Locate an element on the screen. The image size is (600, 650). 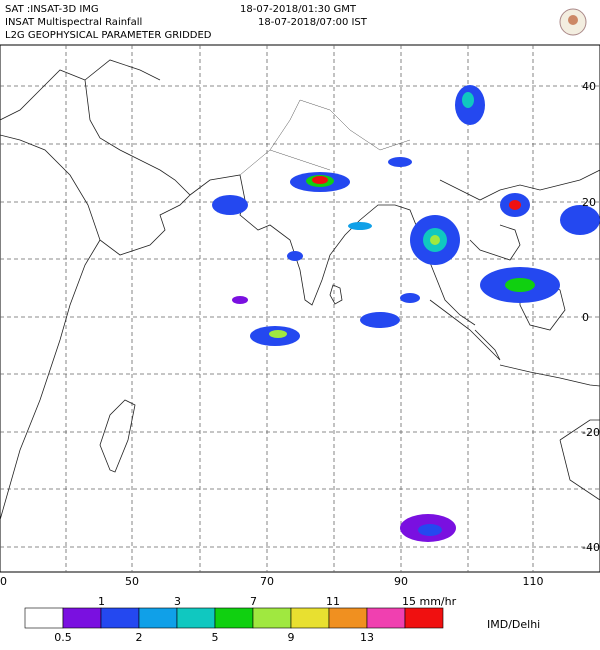
logo is located at coordinates (573, 22).